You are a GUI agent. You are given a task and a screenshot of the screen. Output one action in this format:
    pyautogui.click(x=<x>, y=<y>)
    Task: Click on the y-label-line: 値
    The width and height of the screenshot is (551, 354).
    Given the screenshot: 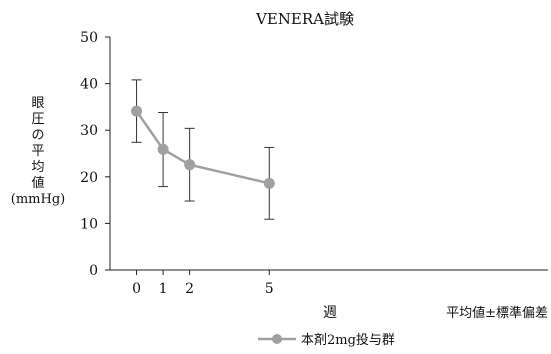 What is the action you would take?
    pyautogui.click(x=37, y=183)
    